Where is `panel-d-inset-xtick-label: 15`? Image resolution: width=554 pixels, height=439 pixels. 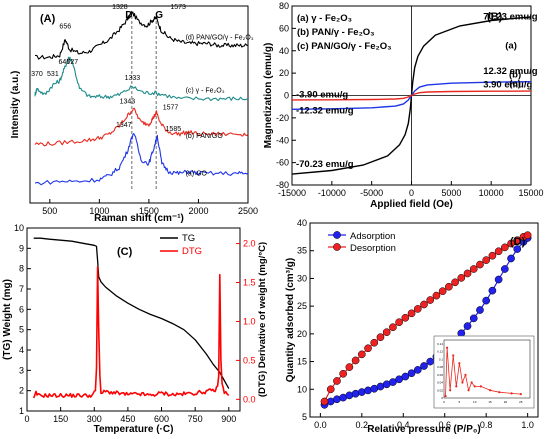 panel-d-inset-xtick-label: 15 is located at coordinates (490, 402).